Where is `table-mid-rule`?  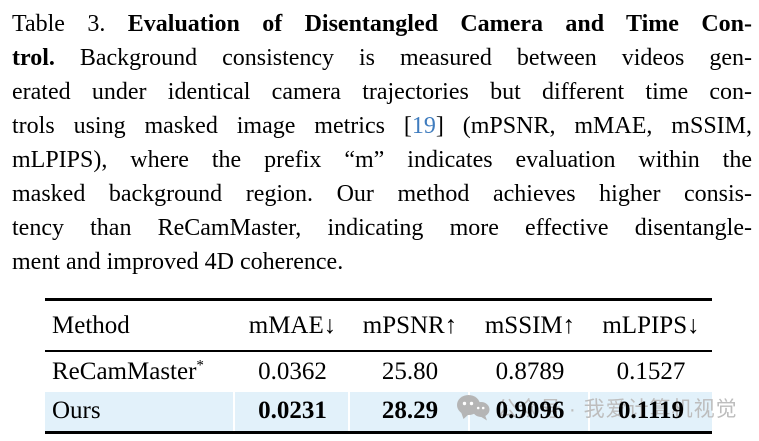 table-mid-rule is located at coordinates (378, 351).